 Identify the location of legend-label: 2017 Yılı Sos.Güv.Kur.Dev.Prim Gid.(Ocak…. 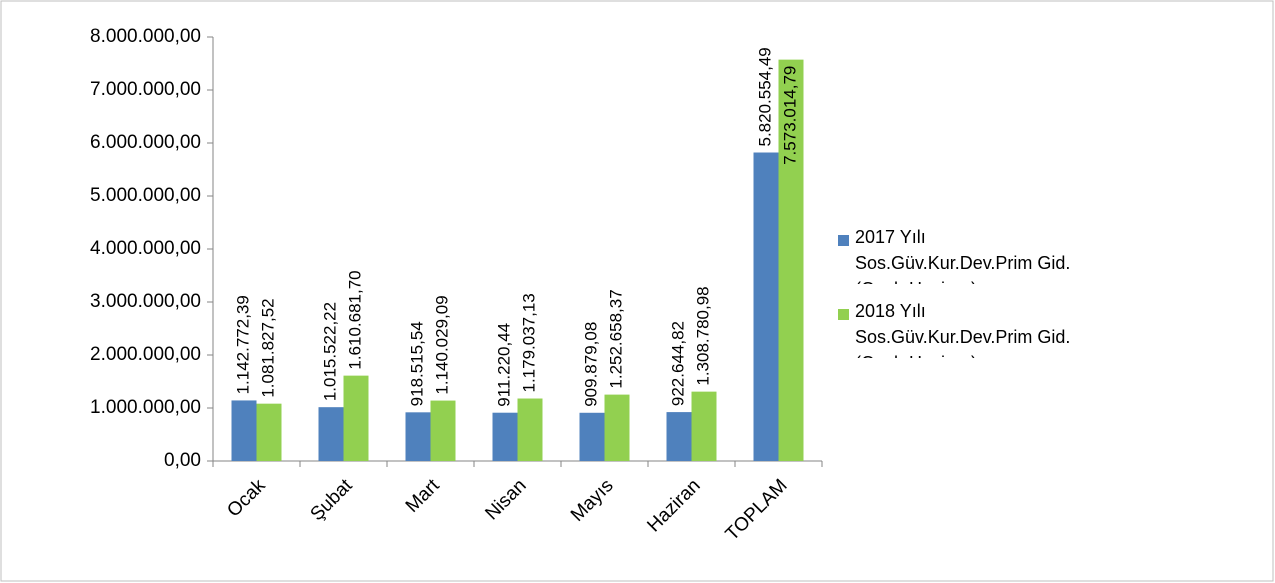
(963, 255).